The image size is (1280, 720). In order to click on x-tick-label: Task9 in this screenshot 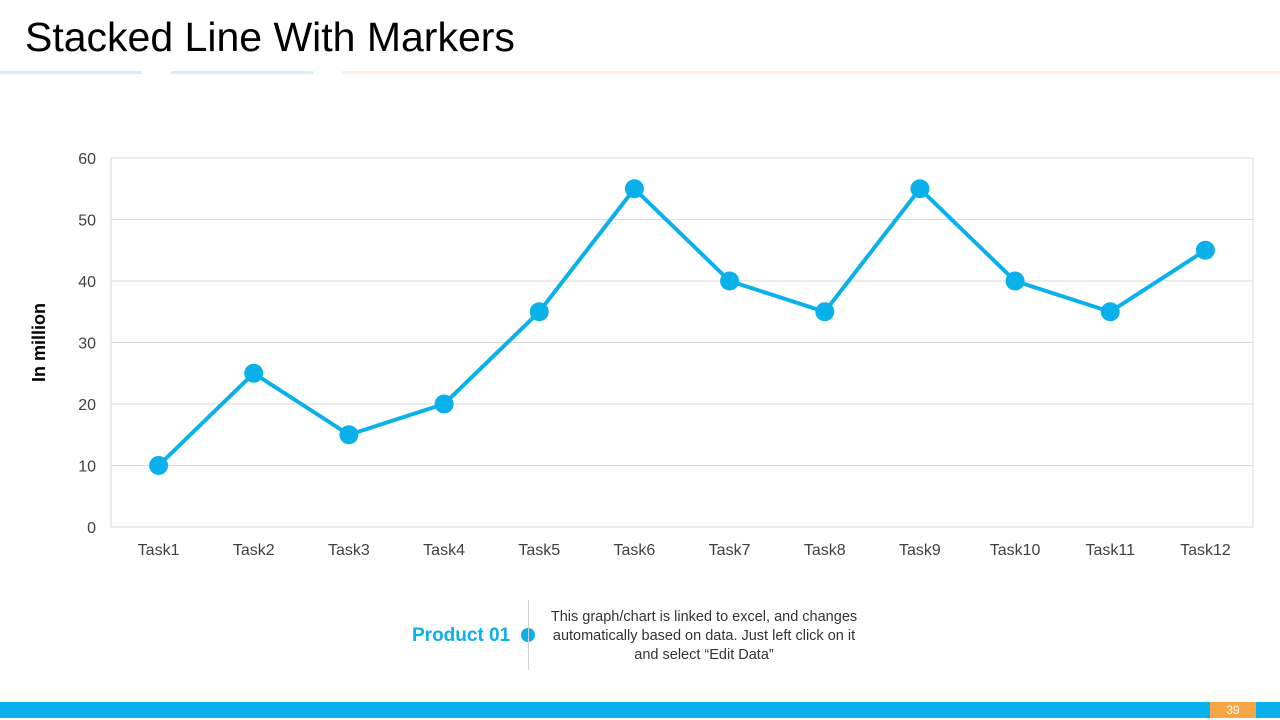, I will do `click(920, 550)`.